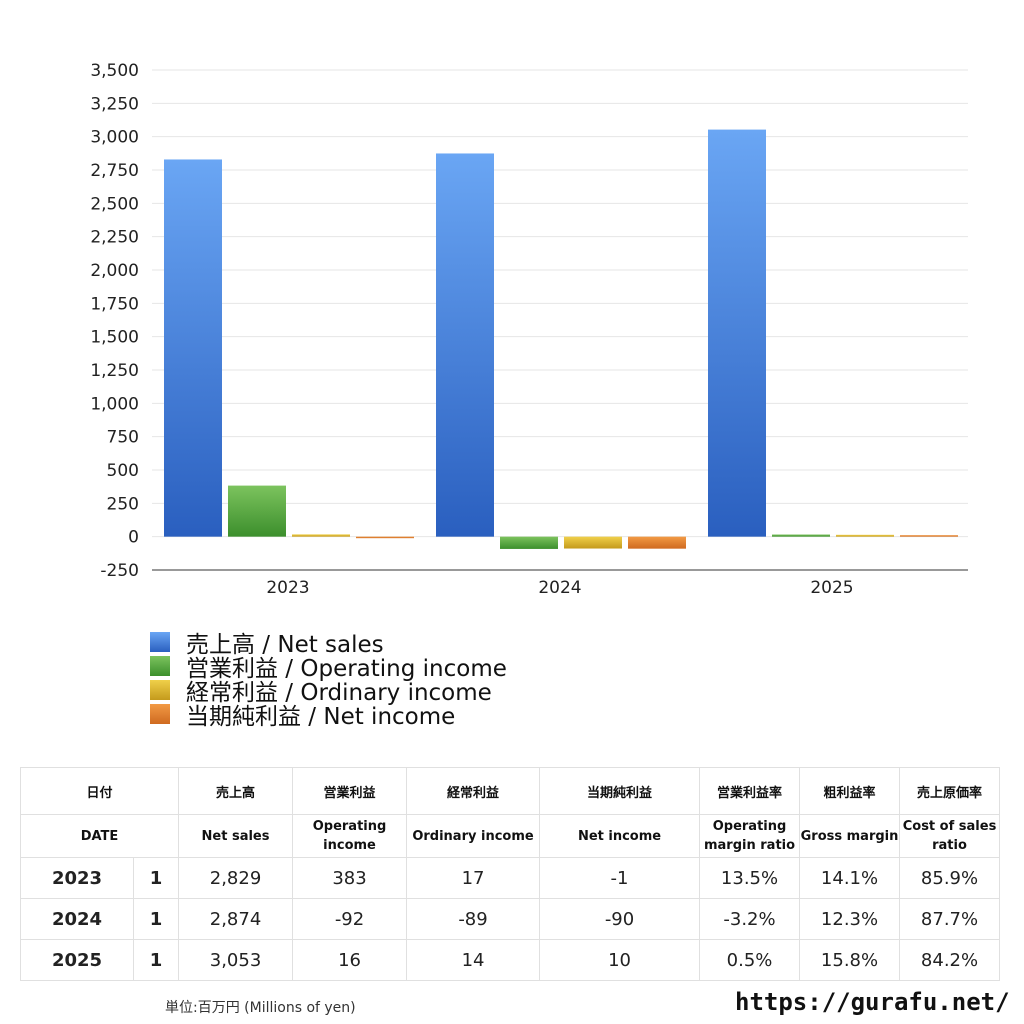 The image size is (1024, 1024). What do you see at coordinates (114, 338) in the screenshot?
I see `y-tick-label: 1,500` at bounding box center [114, 338].